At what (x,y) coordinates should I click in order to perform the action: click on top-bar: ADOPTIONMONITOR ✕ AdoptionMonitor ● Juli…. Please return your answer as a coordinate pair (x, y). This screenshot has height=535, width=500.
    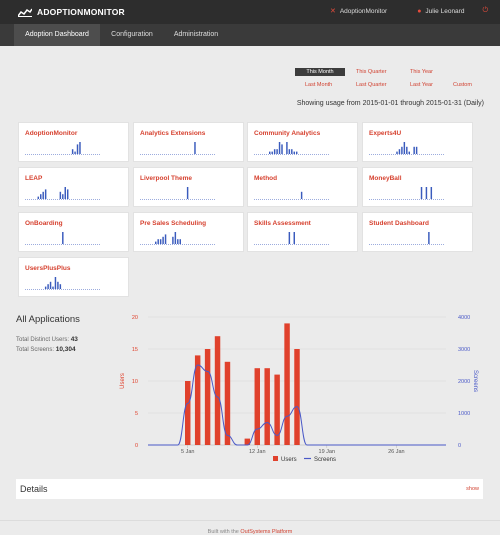
    Looking at the image, I should click on (250, 12).